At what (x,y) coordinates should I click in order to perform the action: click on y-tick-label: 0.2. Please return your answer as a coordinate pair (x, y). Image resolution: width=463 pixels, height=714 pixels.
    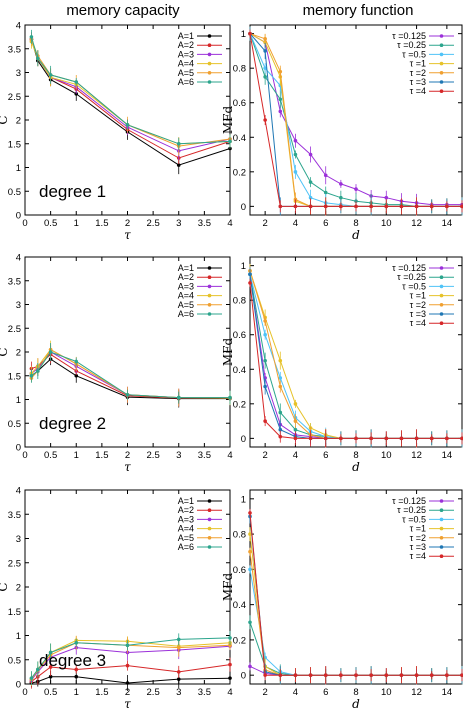
    Looking at the image, I should click on (239, 172).